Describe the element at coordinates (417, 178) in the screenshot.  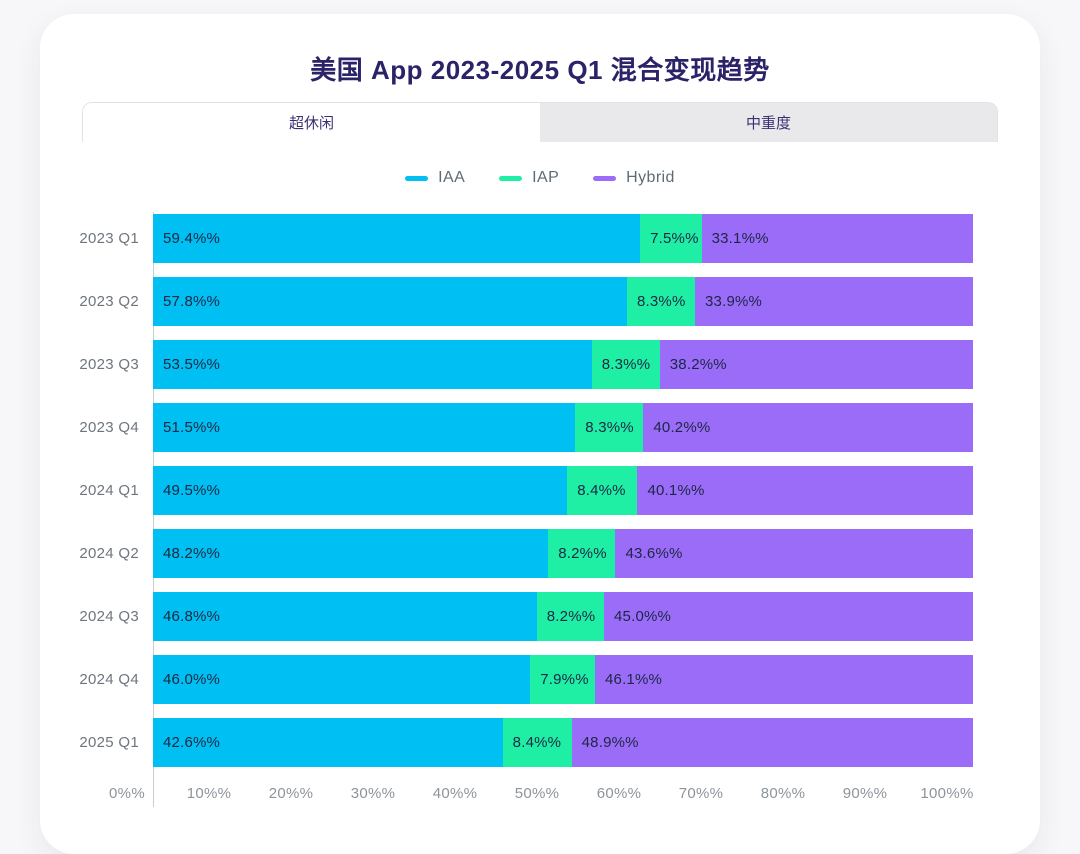
I see `legend-marker-iaa` at that location.